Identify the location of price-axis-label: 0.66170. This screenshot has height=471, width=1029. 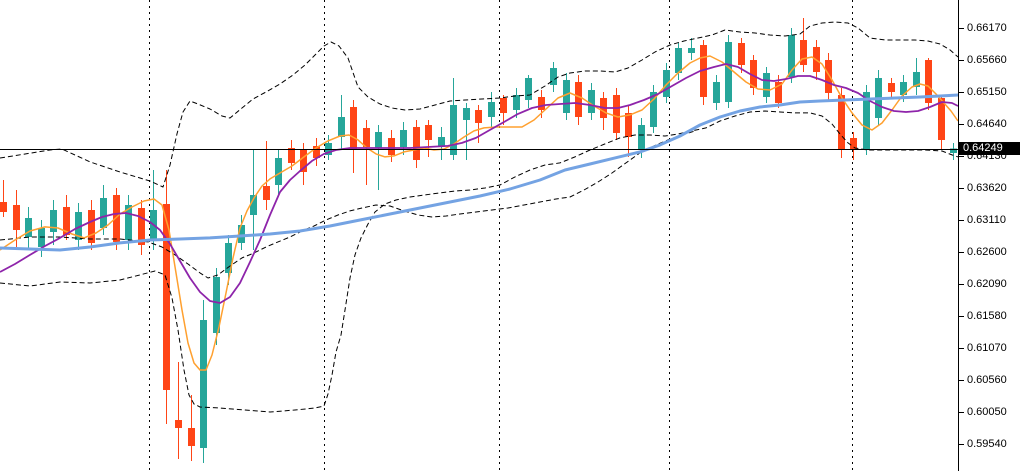
(987, 28).